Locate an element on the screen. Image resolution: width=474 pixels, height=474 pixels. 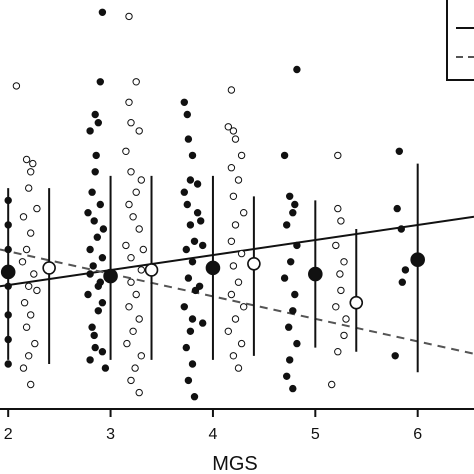
legend-box is located at coordinates (460, 40).